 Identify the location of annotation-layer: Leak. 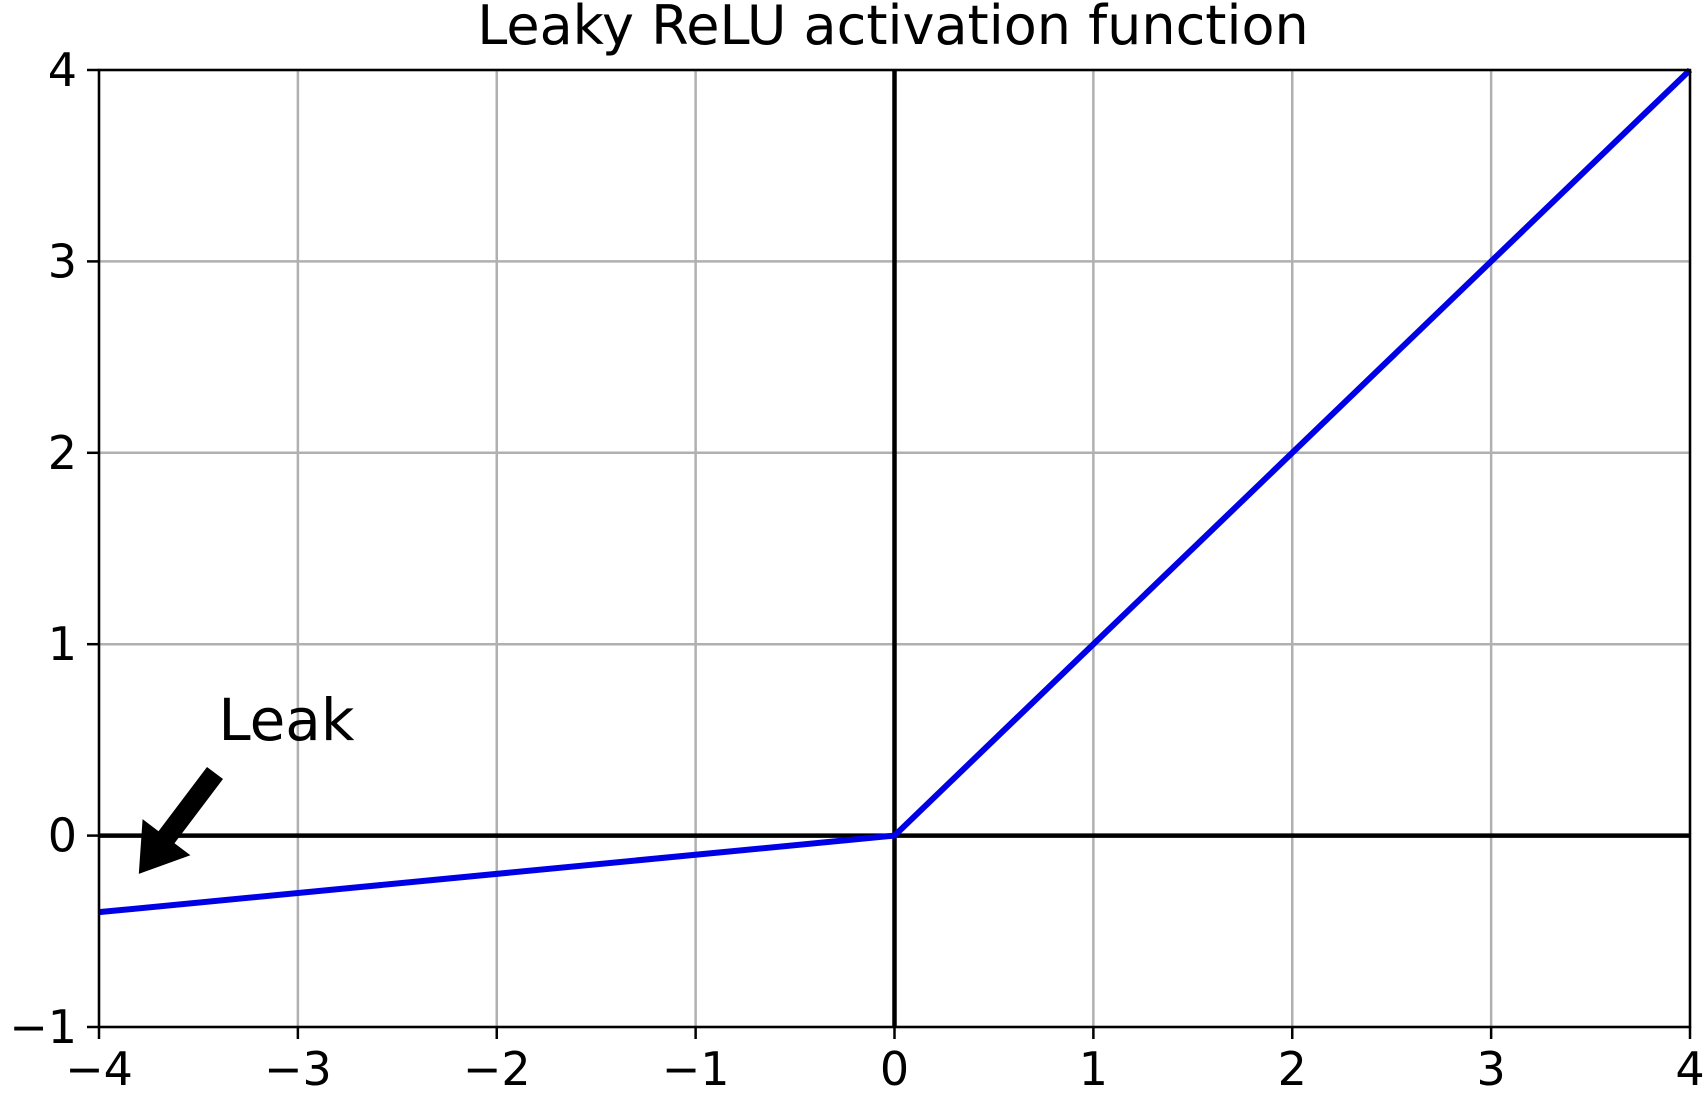
(246, 780).